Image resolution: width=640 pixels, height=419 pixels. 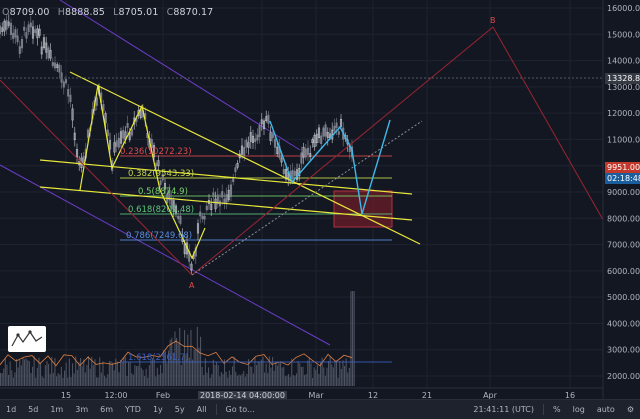 What do you see at coordinates (33, 409) in the screenshot?
I see `range-button-5d: 5d` at bounding box center [33, 409].